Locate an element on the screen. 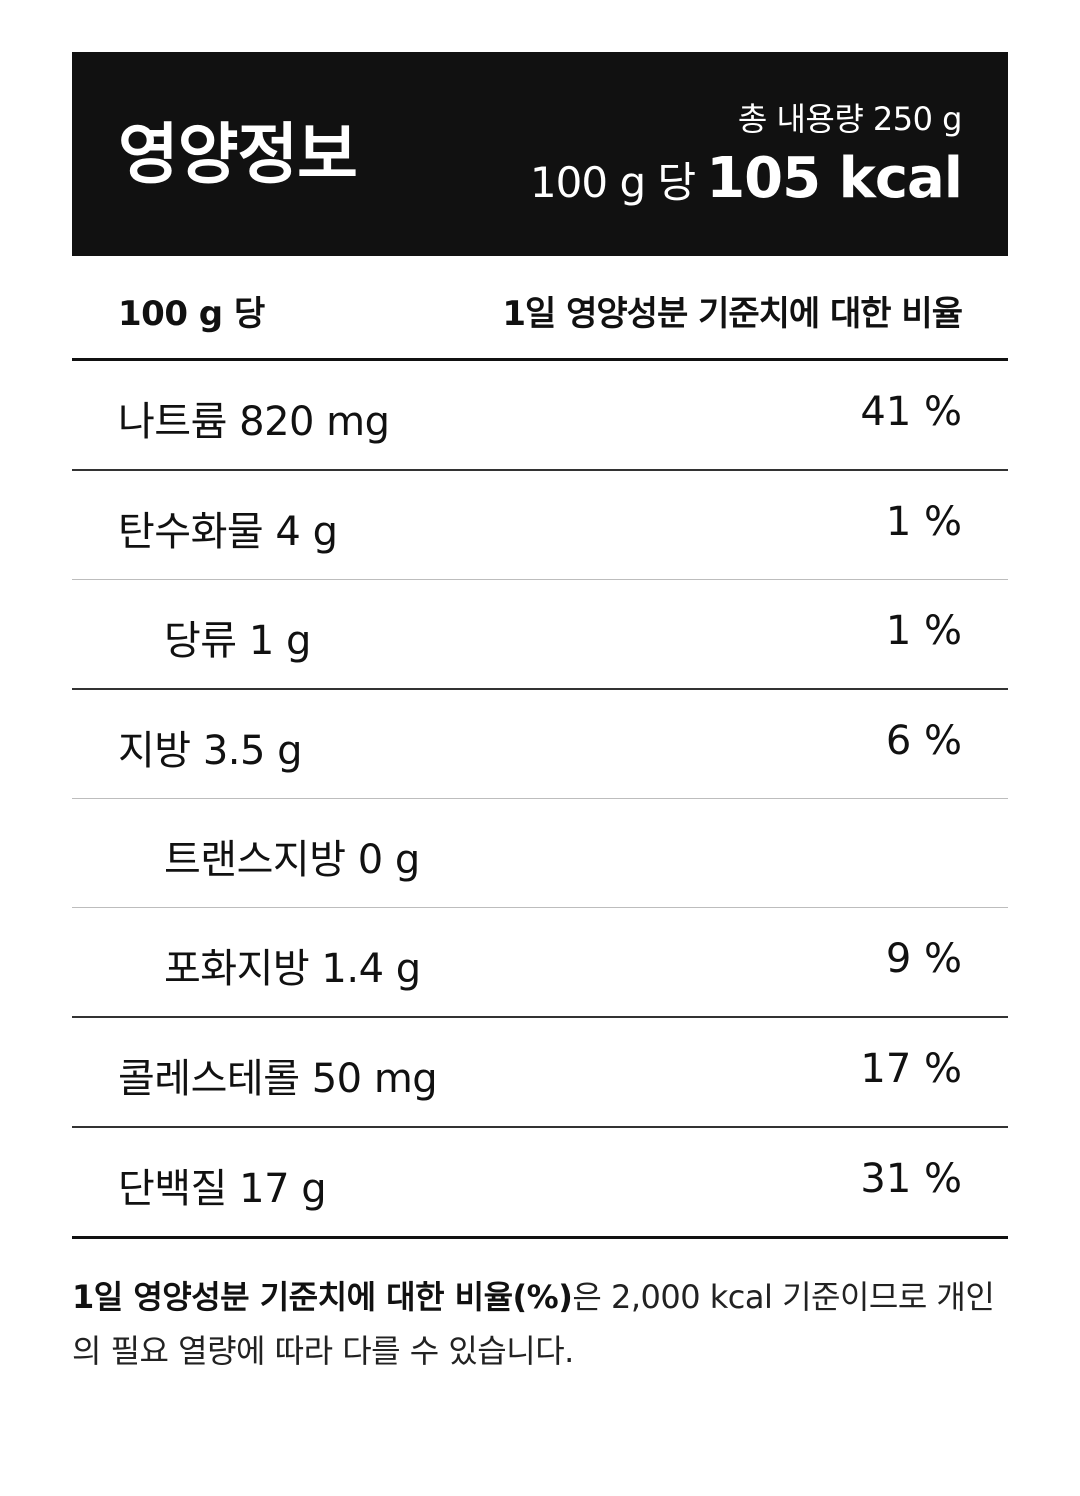 The image size is (1080, 1496). nutrient-row-protein: 단백질 17 g 31 % is located at coordinates (540, 1183).